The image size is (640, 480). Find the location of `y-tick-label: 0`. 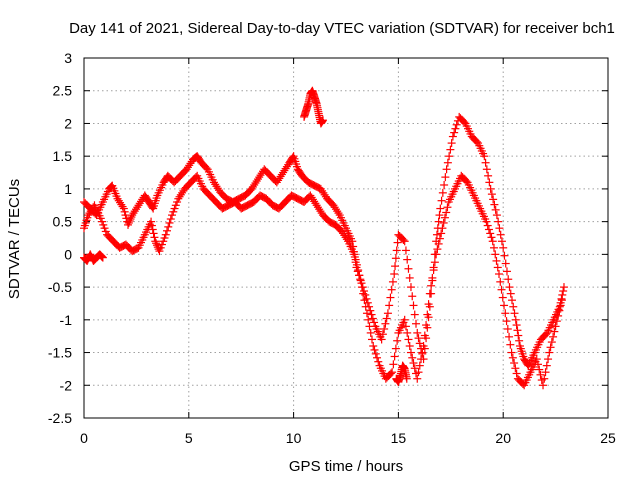

y-tick-label: 0 is located at coordinates (68, 254).